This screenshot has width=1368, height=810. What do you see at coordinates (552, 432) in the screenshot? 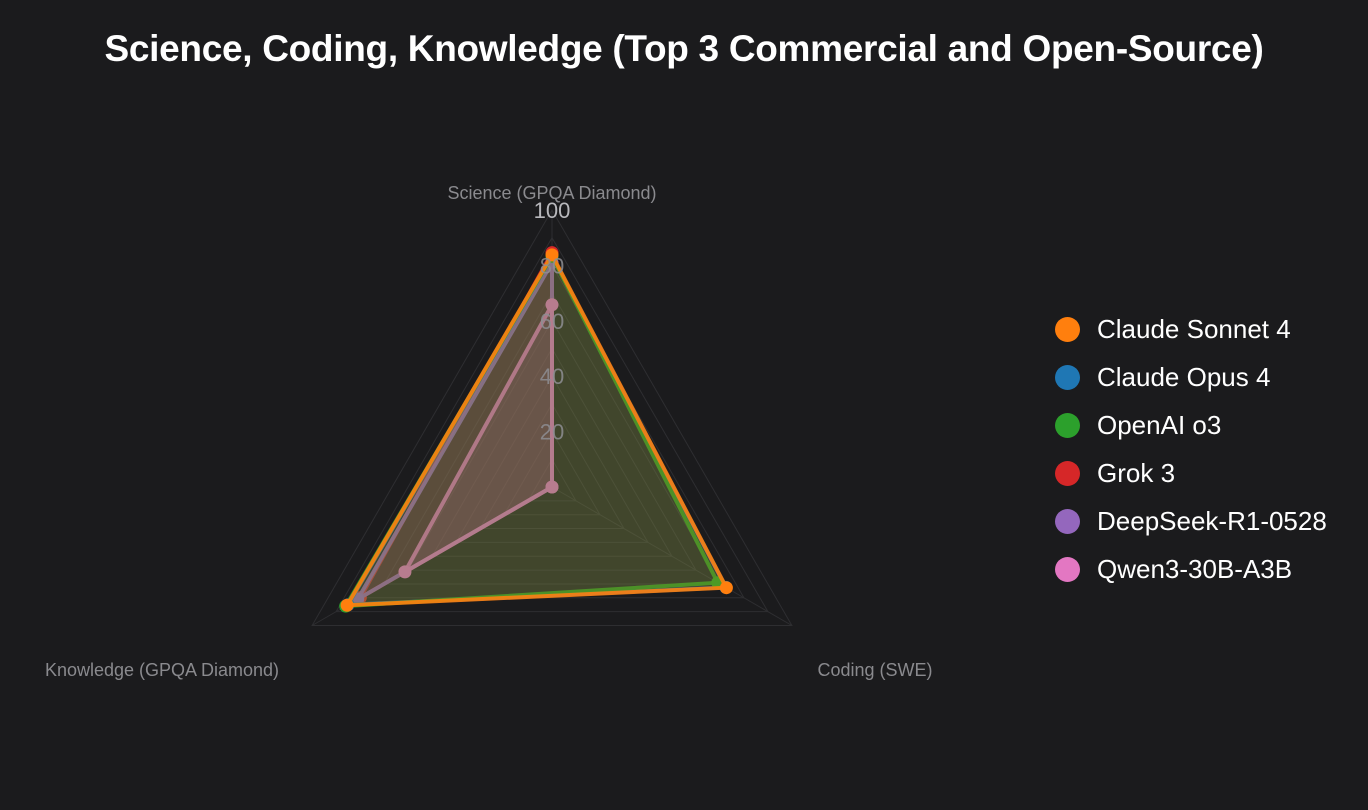
I see `tick-label: 20` at bounding box center [552, 432].